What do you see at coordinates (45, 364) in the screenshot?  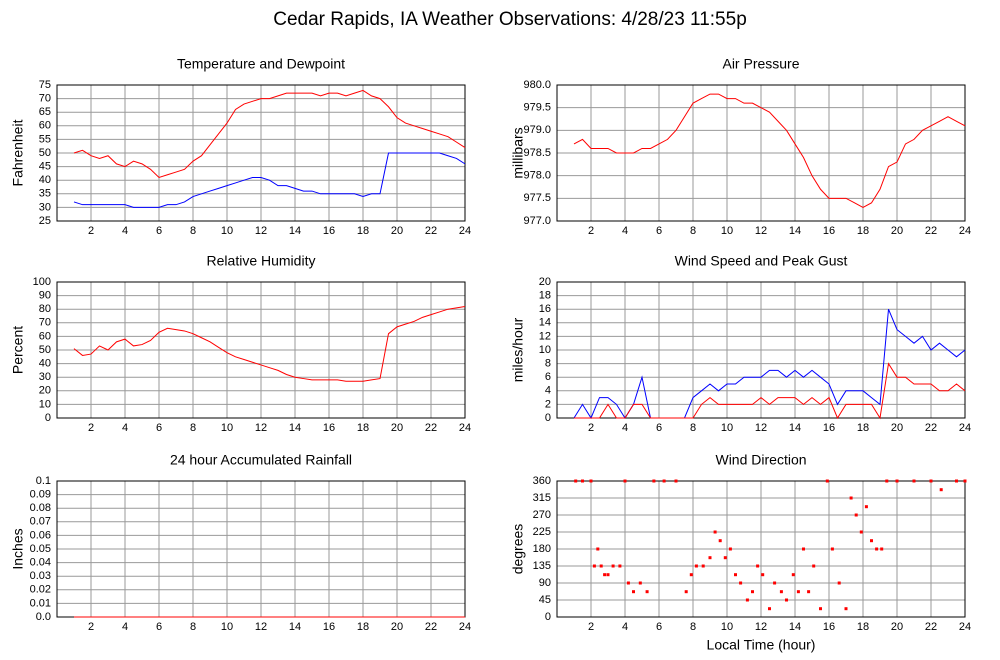 I see `y-tick-label: 40` at bounding box center [45, 364].